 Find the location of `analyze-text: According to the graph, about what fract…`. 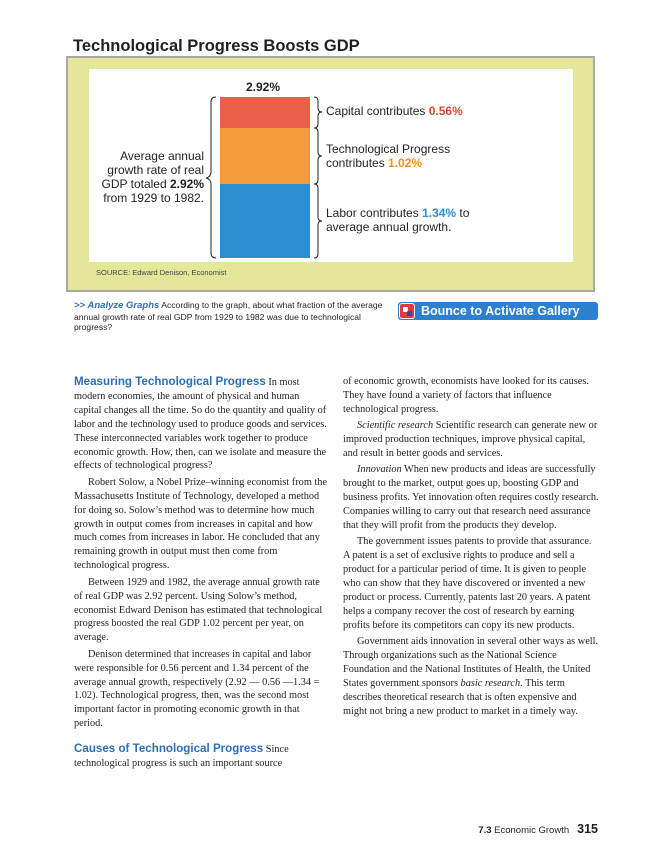

analyze-text: According to the graph, about what fract… is located at coordinates (228, 316).